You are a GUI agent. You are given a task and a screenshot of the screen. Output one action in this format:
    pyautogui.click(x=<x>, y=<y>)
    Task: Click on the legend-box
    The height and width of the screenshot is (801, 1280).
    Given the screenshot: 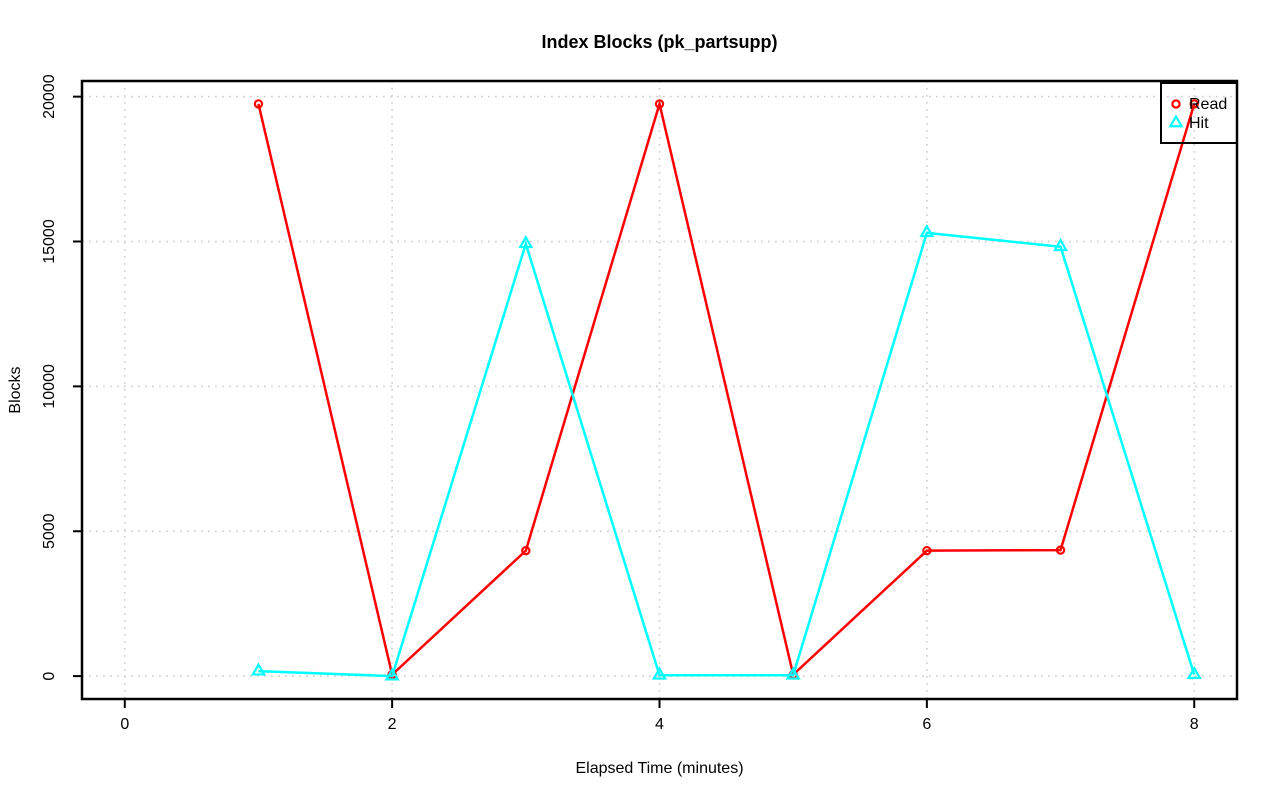 What is the action you would take?
    pyautogui.click(x=1199, y=113)
    